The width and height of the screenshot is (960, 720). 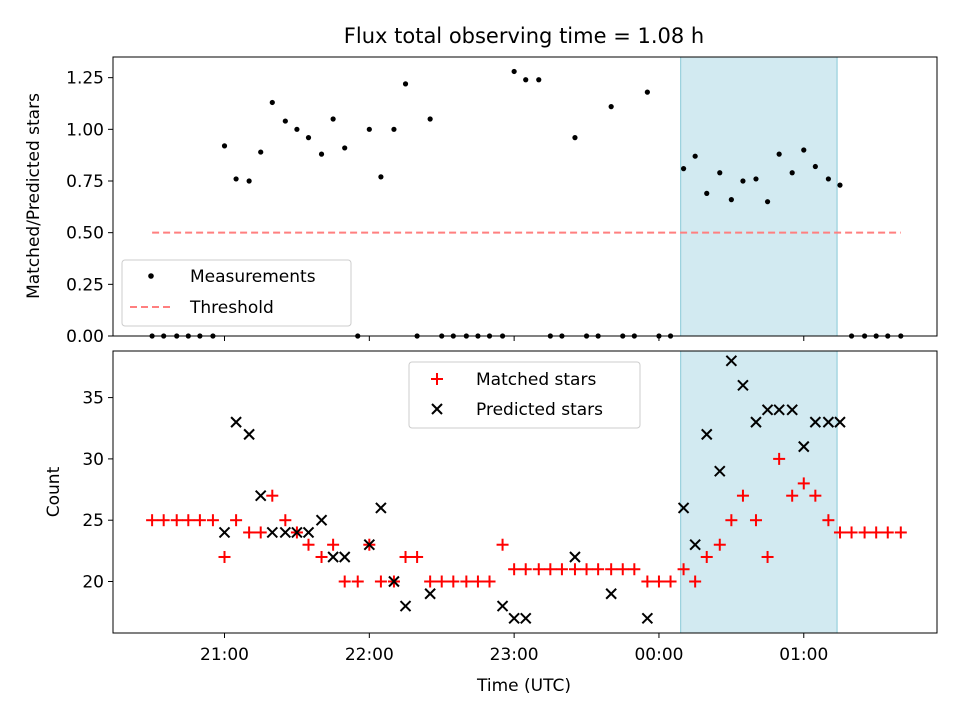 What do you see at coordinates (759, 492) in the screenshot?
I see `bottom-highlight-span` at bounding box center [759, 492].